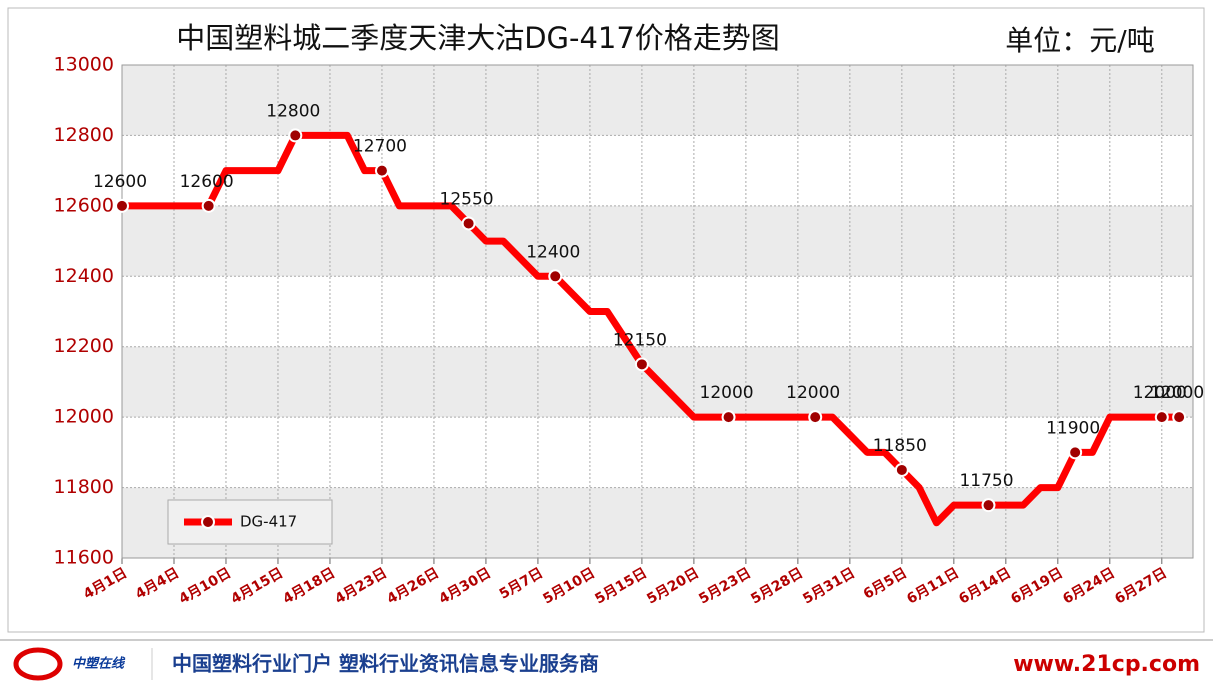 The height and width of the screenshot is (684, 1213). I want to click on logo-swoosh, so click(38, 664).